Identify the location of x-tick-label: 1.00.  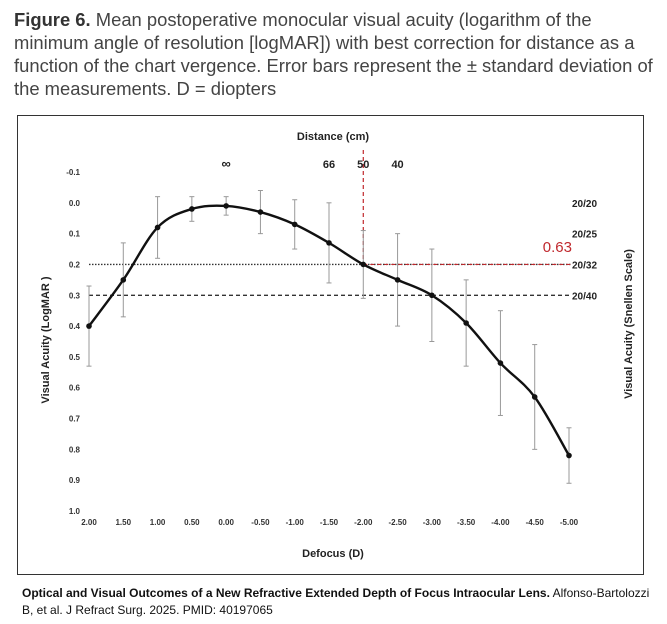
(158, 522).